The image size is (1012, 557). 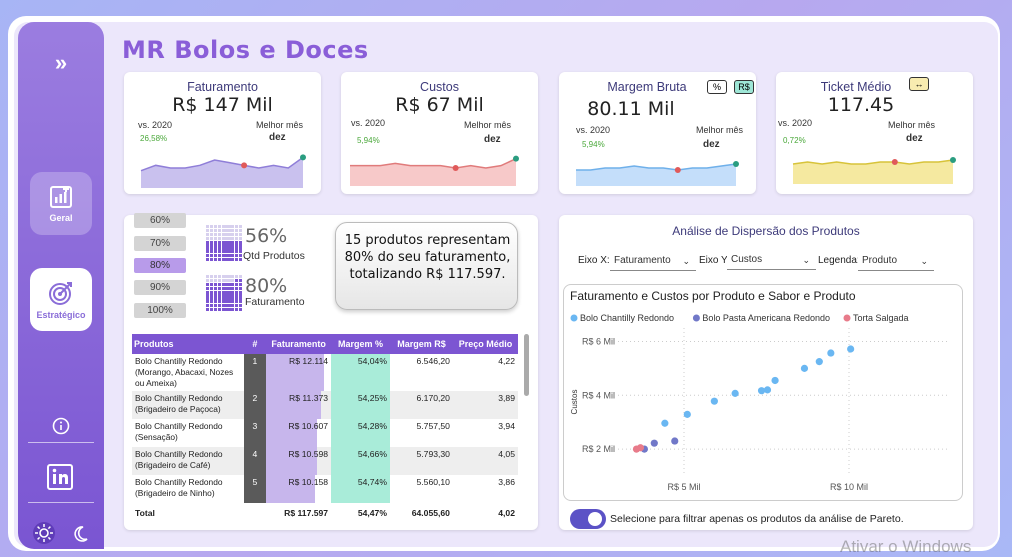 I want to click on kpi-title: Faturamento, so click(x=222, y=87).